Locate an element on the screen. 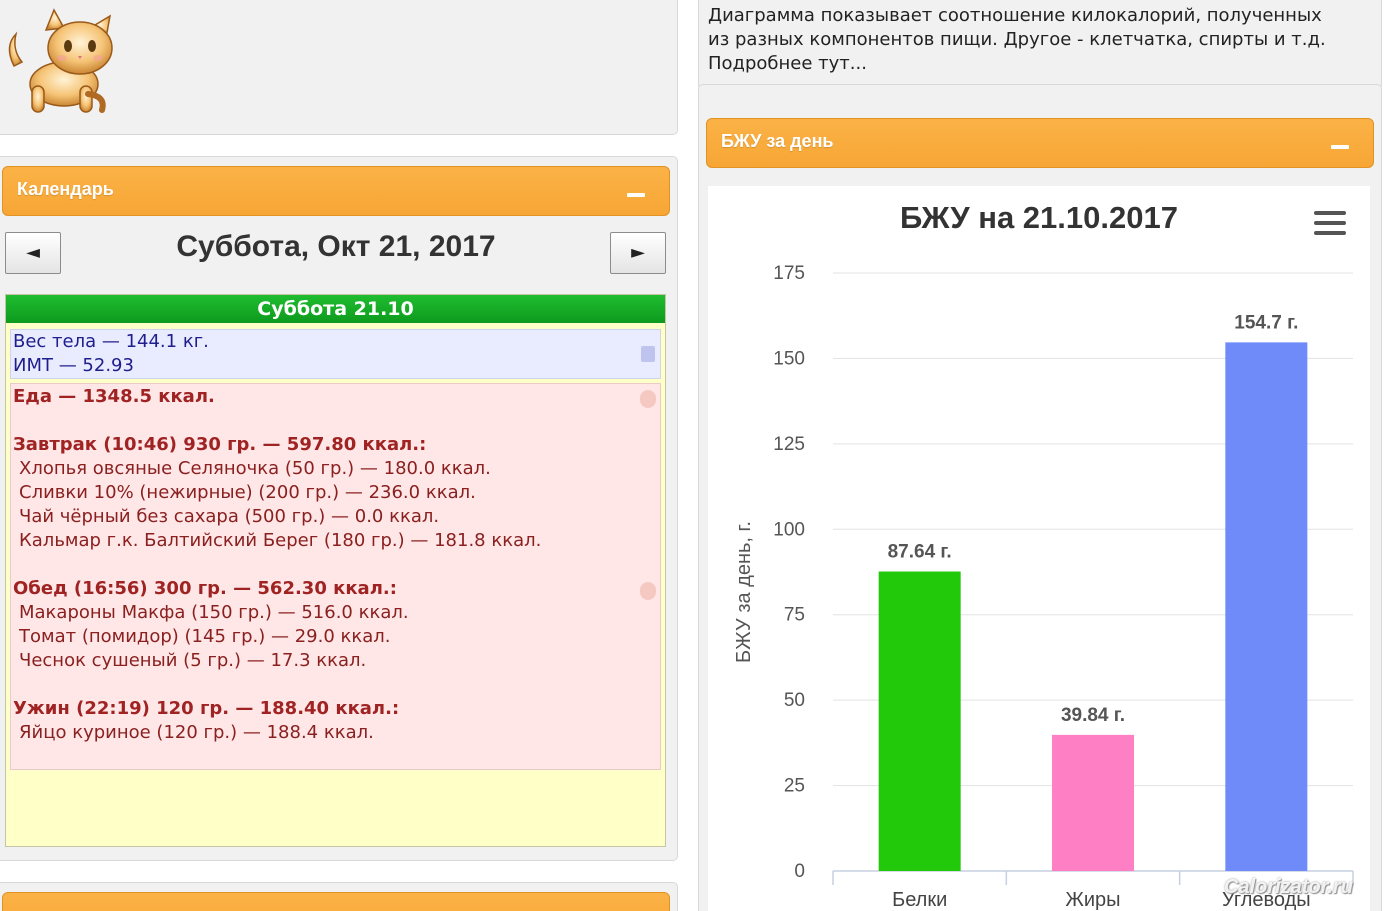 The height and width of the screenshot is (911, 1390). calendar-header: Календарь is located at coordinates (336, 191).